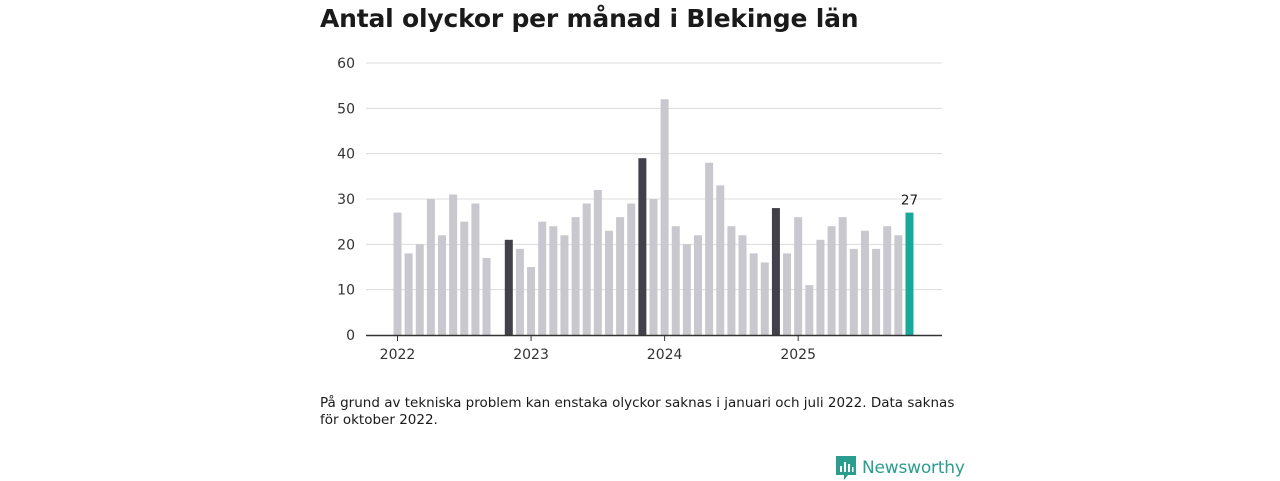 This screenshot has width=1280, height=481. What do you see at coordinates (346, 245) in the screenshot?
I see `y-tick-label: 20` at bounding box center [346, 245].